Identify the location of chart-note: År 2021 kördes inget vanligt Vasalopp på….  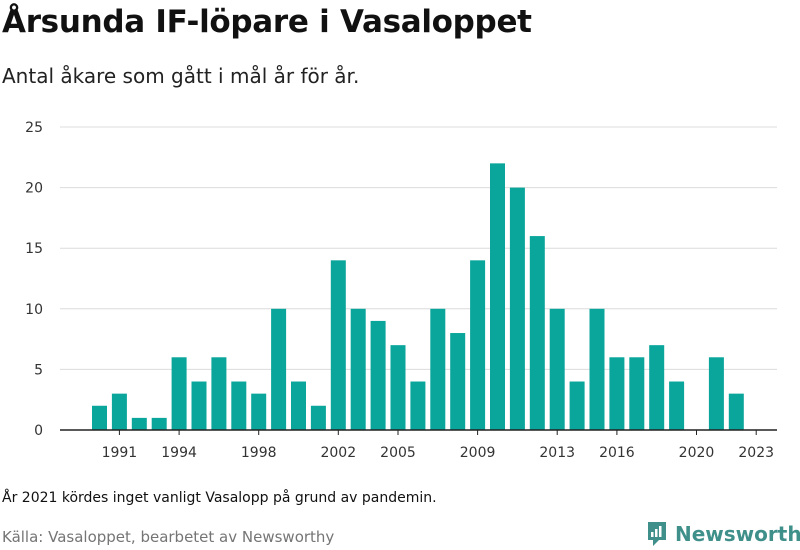
(219, 498).